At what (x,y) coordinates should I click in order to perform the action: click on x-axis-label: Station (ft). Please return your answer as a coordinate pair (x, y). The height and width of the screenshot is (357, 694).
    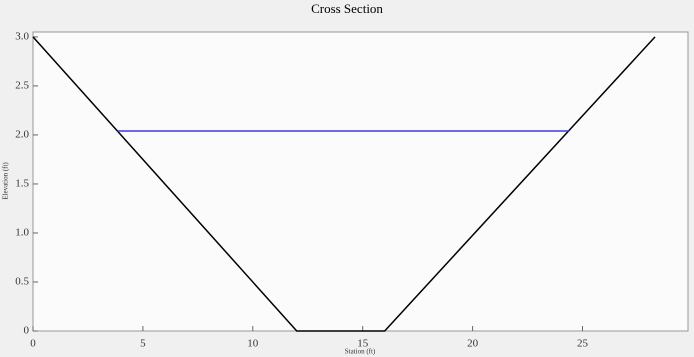
    Looking at the image, I should click on (360, 352).